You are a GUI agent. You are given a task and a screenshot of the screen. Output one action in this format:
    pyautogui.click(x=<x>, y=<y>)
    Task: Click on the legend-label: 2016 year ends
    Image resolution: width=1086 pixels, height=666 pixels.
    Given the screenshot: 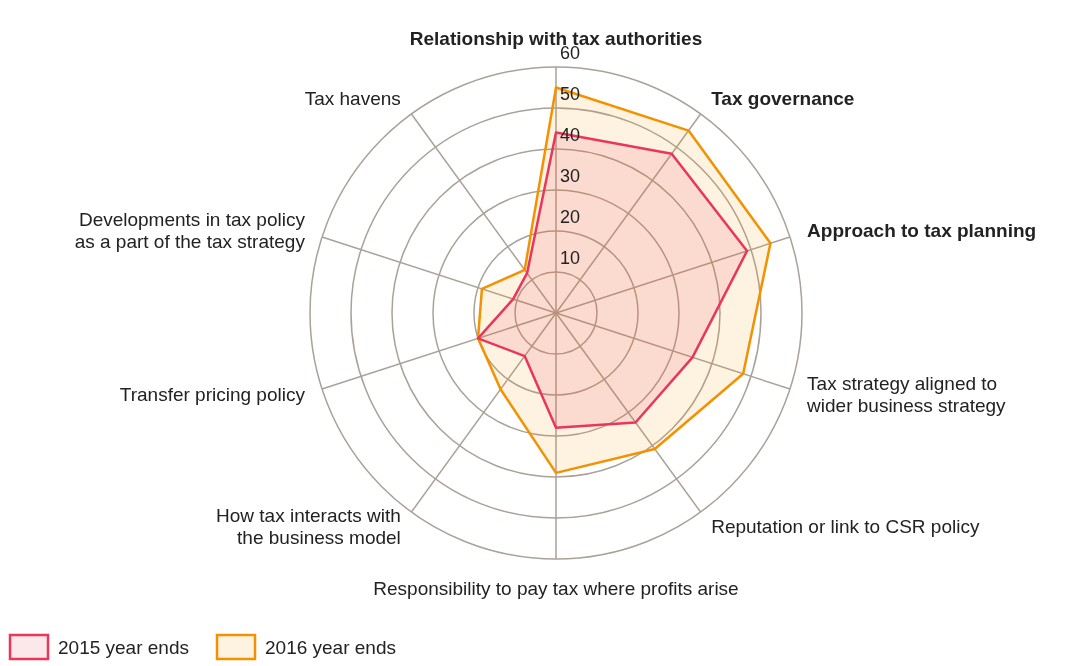 What is the action you would take?
    pyautogui.click(x=330, y=647)
    